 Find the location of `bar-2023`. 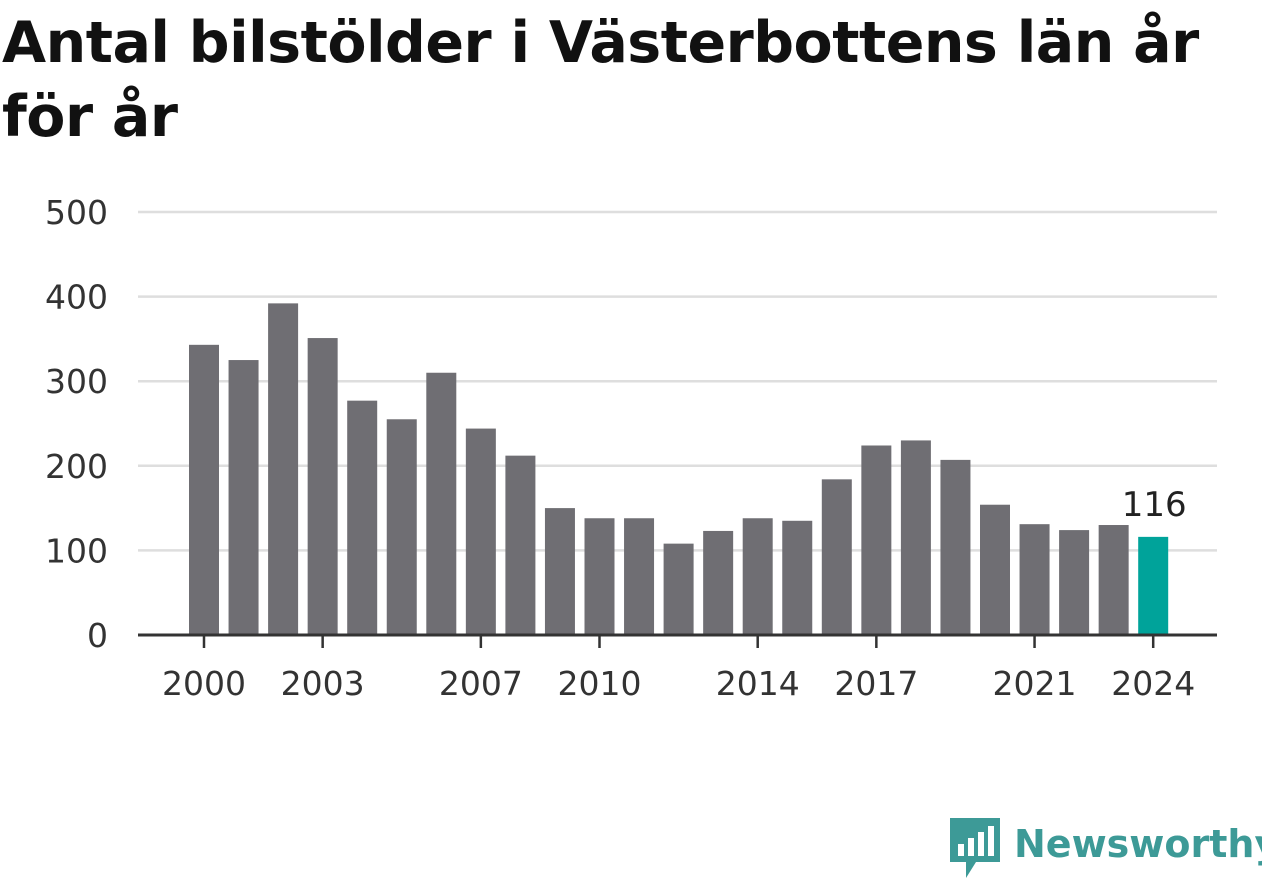

bar-2023 is located at coordinates (1113, 580).